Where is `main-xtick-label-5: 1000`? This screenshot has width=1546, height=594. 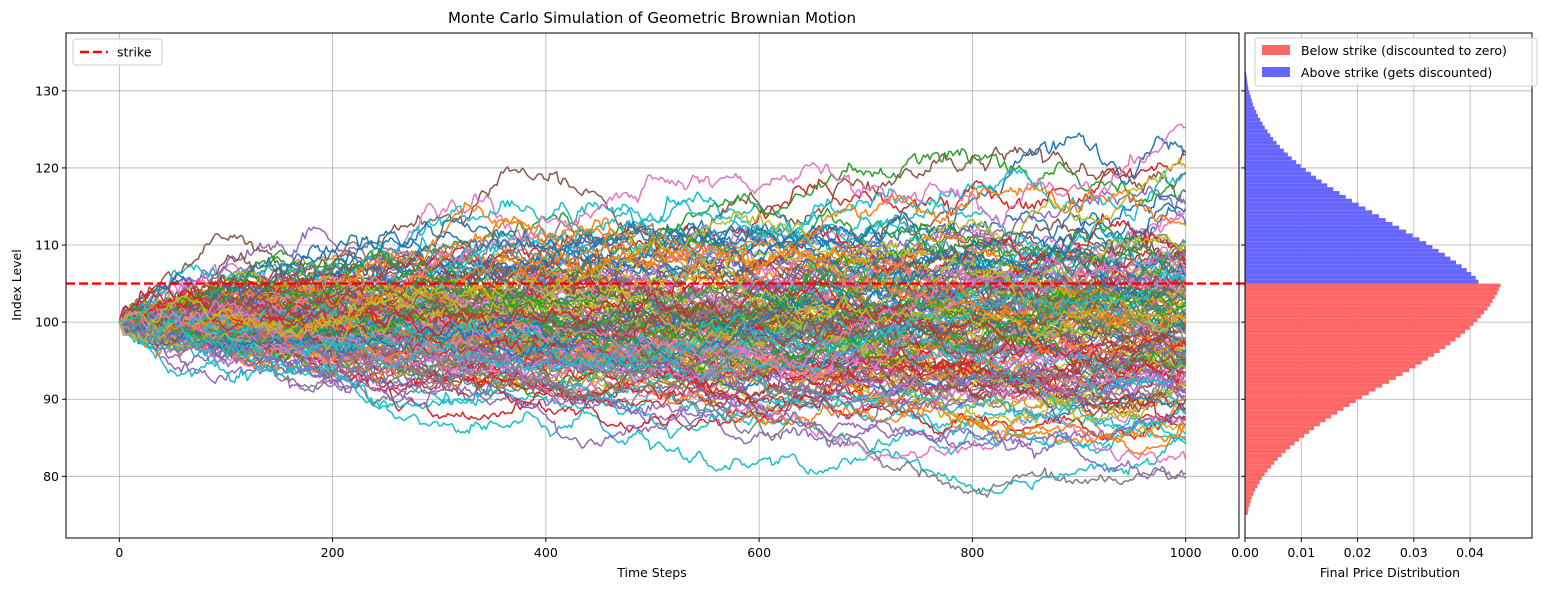
main-xtick-label-5: 1000 is located at coordinates (1186, 552).